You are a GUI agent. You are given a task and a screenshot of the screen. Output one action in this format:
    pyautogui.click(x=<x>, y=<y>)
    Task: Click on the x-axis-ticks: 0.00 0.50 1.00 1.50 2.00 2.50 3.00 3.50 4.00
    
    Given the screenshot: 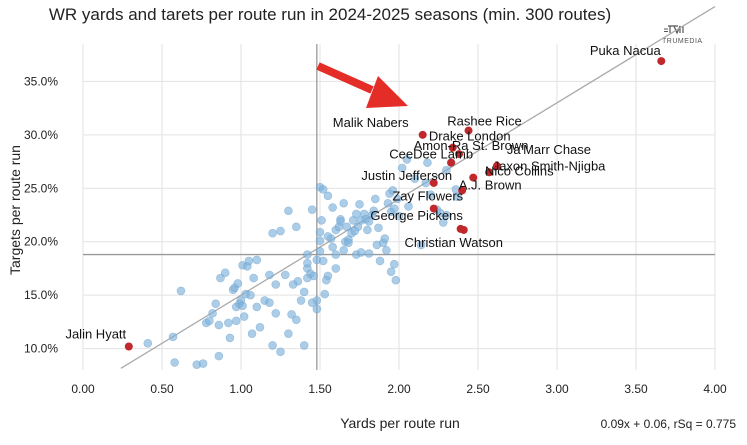 What is the action you would take?
    pyautogui.click(x=399, y=389)
    